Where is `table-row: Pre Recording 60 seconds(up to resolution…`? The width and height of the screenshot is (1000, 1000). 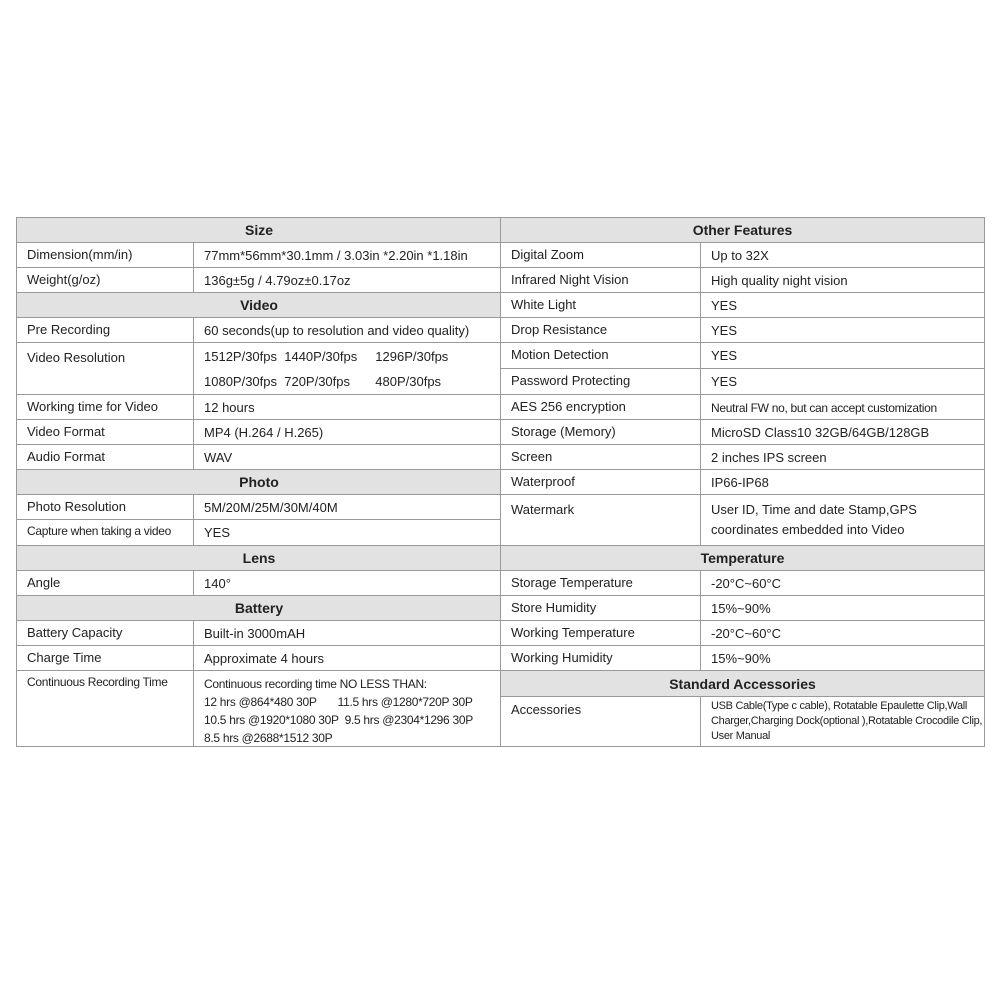
table-row: Pre Recording 60 seconds(up to resolution… is located at coordinates (259, 330).